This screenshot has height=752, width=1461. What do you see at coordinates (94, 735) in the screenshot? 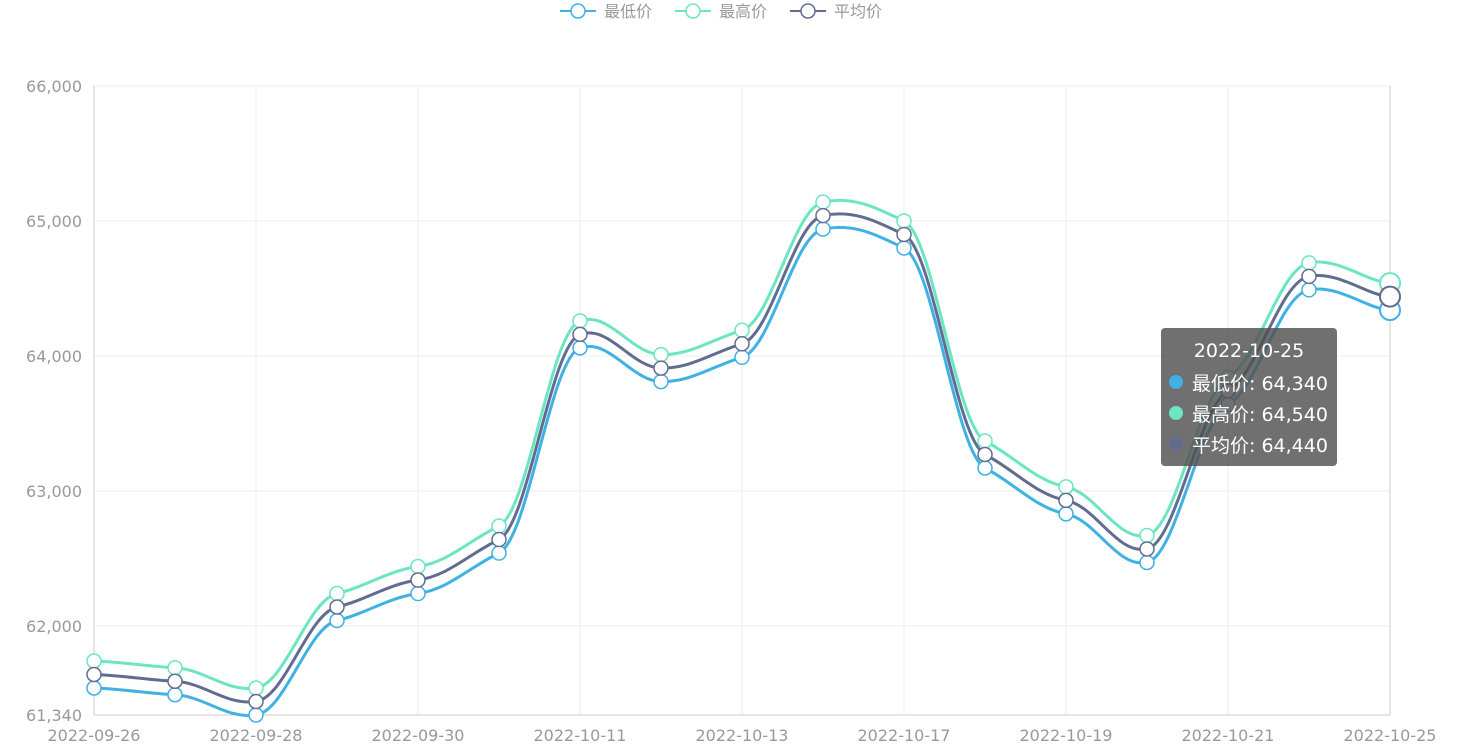
I see `x-tick-label: 2022-09-26` at bounding box center [94, 735].